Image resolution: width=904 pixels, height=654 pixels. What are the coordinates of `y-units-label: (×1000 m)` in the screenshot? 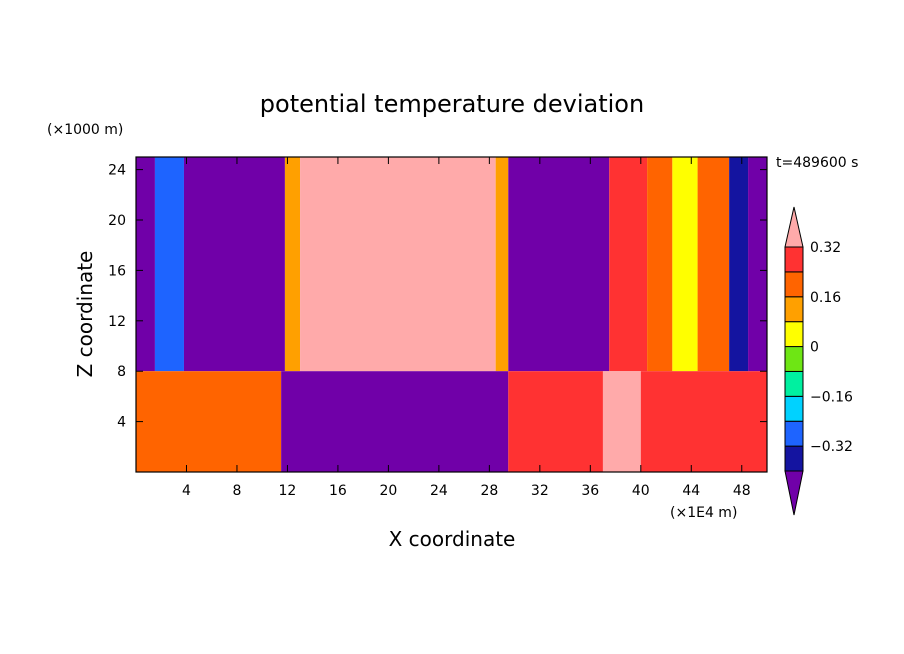 It's located at (85, 130).